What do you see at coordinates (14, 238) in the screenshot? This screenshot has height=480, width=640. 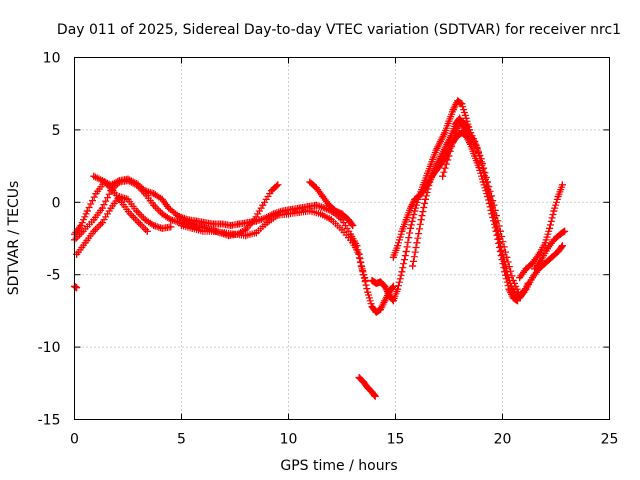 I see `y-axis-label: SDTVAR / TECUs` at bounding box center [14, 238].